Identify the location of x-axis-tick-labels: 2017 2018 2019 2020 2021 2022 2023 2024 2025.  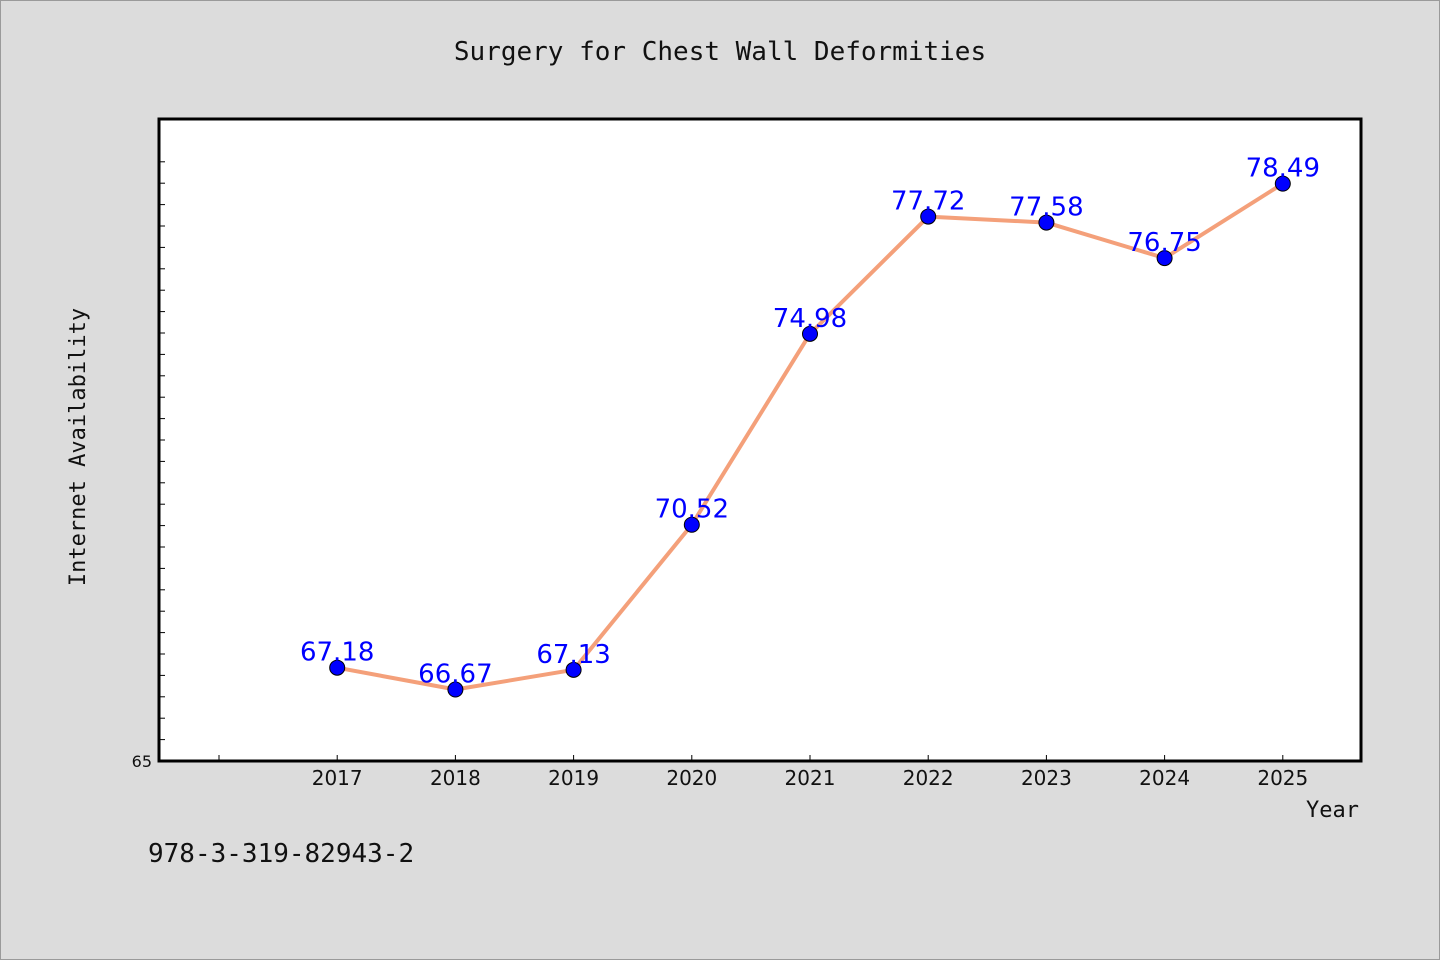
(810, 778).